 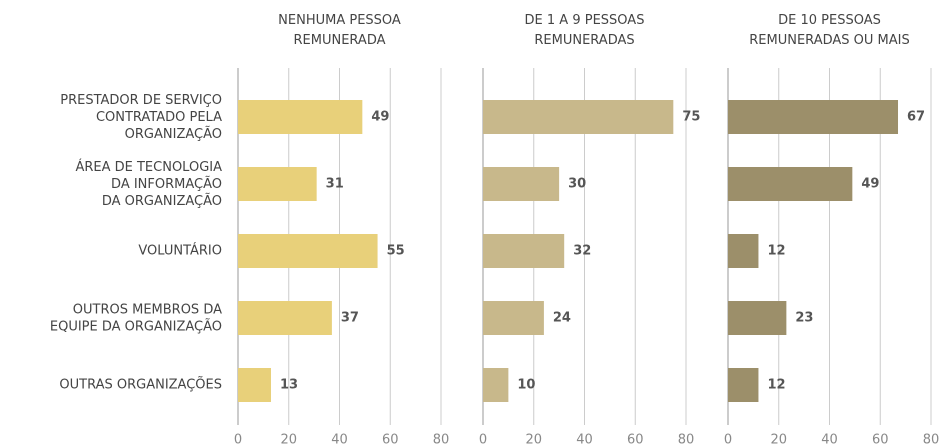 I want to click on value-label: 55, so click(x=396, y=251).